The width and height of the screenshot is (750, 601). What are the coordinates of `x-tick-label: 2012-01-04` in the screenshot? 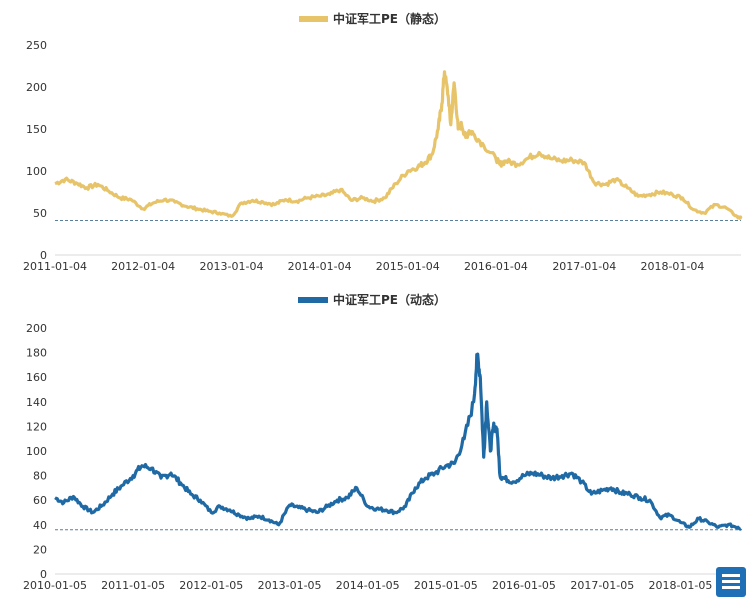 It's located at (143, 266).